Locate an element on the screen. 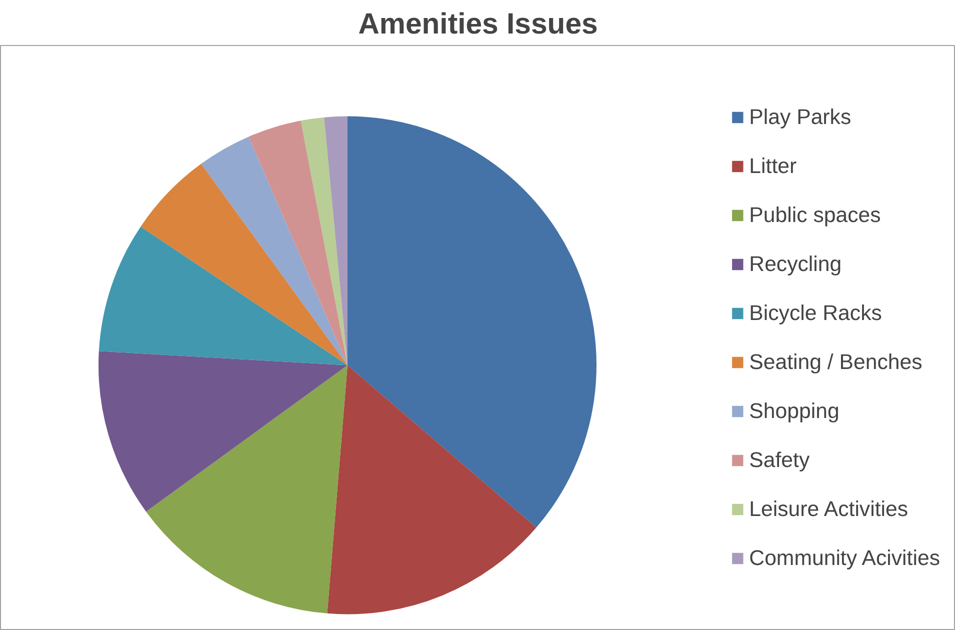  legend-label: Seating / Benches is located at coordinates (835, 362).